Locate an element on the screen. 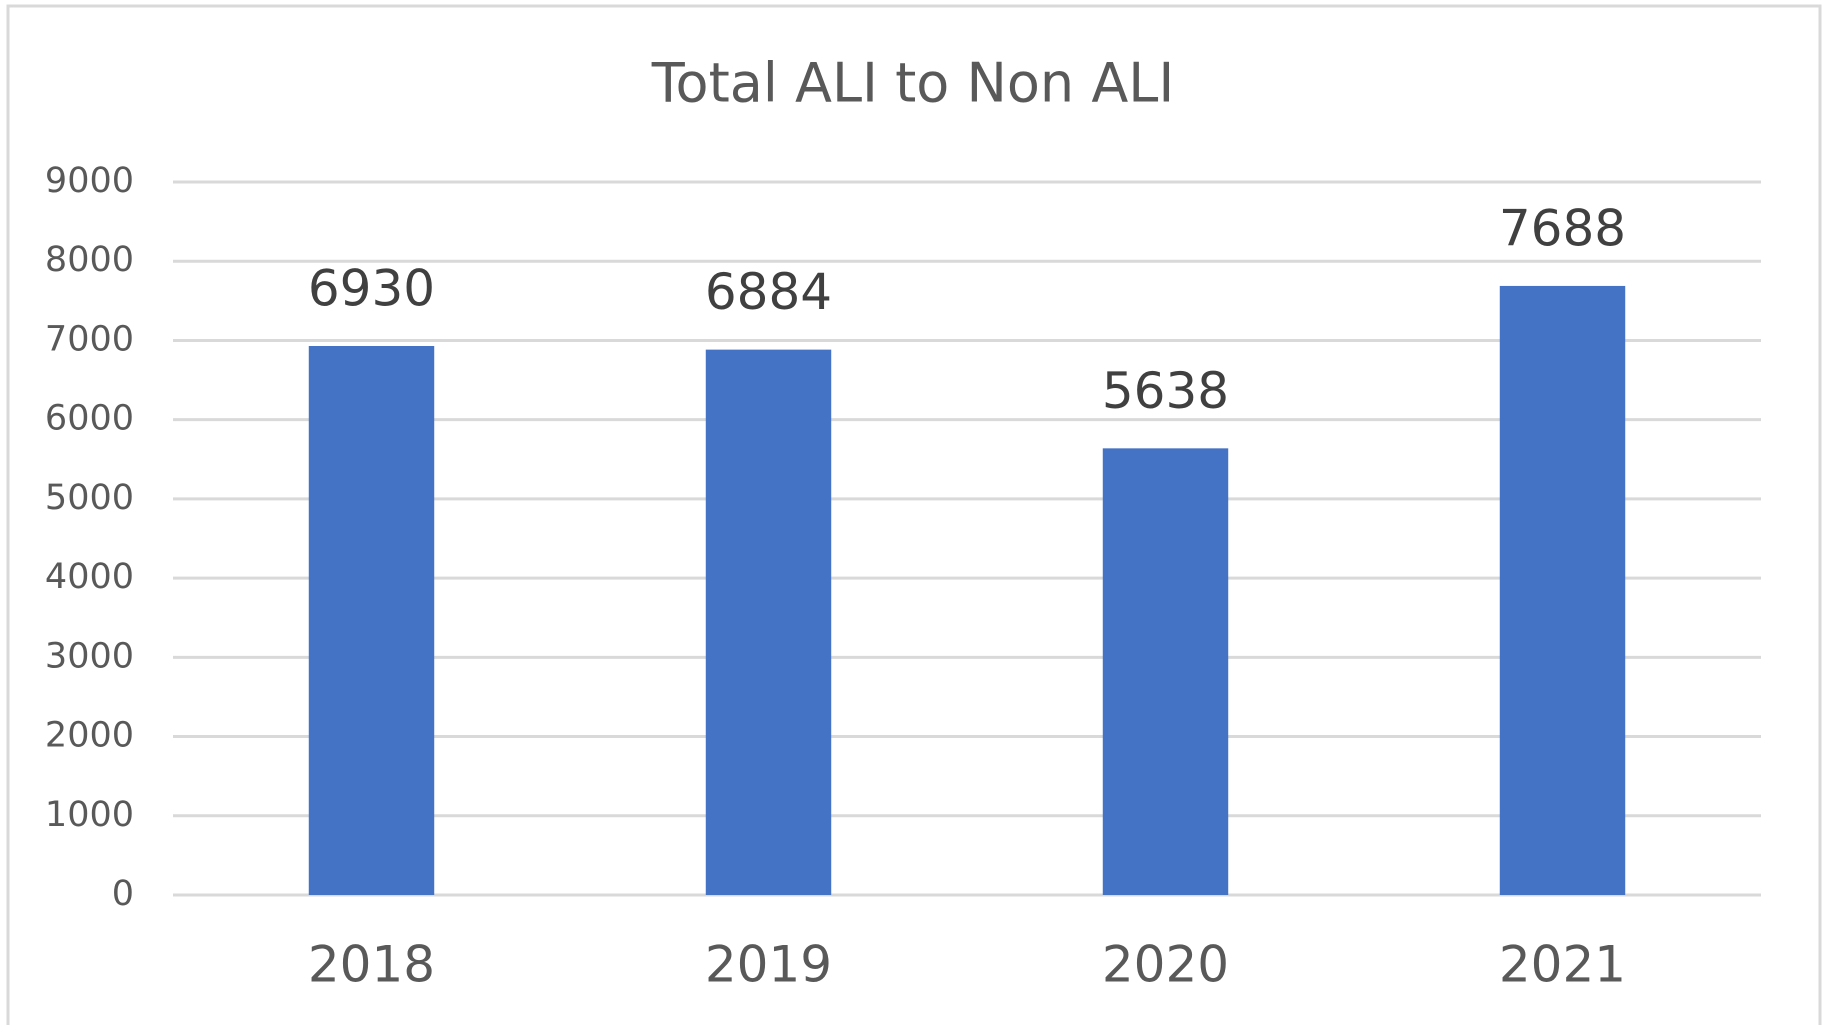 The image size is (1829, 1025). x-tick-label: 2021 is located at coordinates (1562, 965).